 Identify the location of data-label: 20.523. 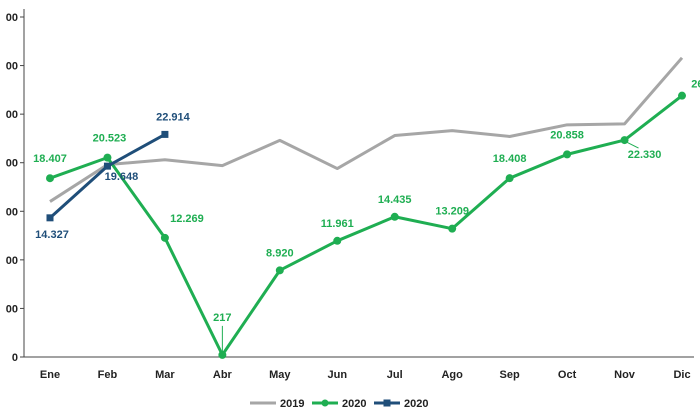
(110, 139).